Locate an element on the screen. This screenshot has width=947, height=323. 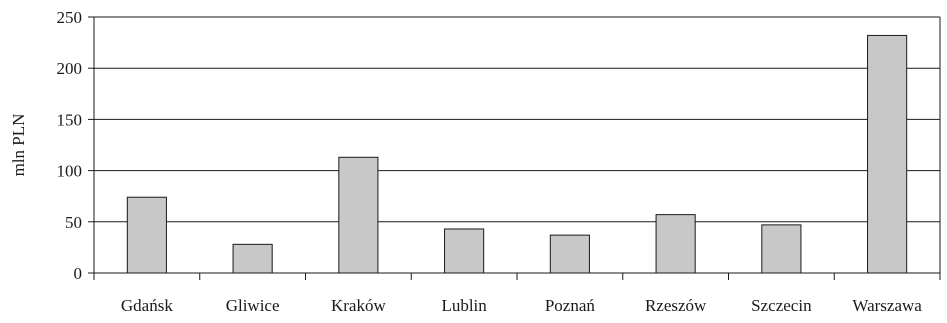
y-tick-label: 150 is located at coordinates (70, 119).